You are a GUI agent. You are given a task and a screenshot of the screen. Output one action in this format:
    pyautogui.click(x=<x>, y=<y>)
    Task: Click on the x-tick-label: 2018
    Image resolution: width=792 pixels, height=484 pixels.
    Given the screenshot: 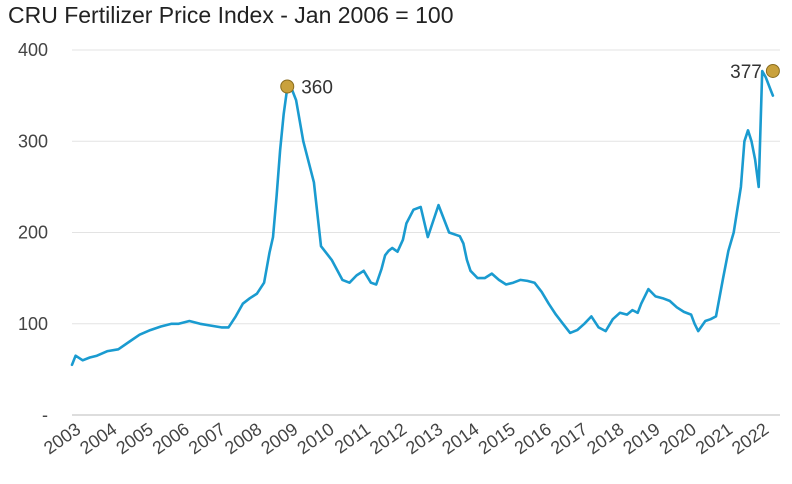 What is the action you would take?
    pyautogui.click(x=605, y=438)
    